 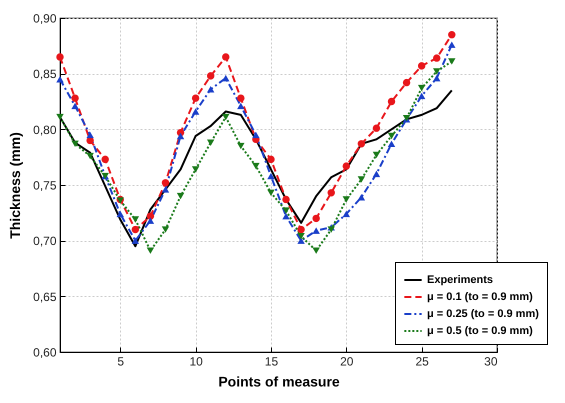 What do you see at coordinates (45, 185) in the screenshot?
I see `y-tick-label: 0,75` at bounding box center [45, 185].